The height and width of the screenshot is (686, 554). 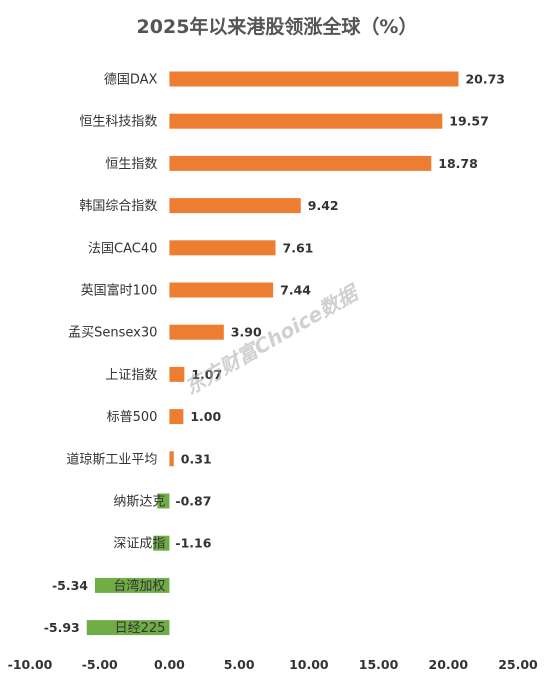 What do you see at coordinates (469, 121) in the screenshot?
I see `value-label: 19.57` at bounding box center [469, 121].